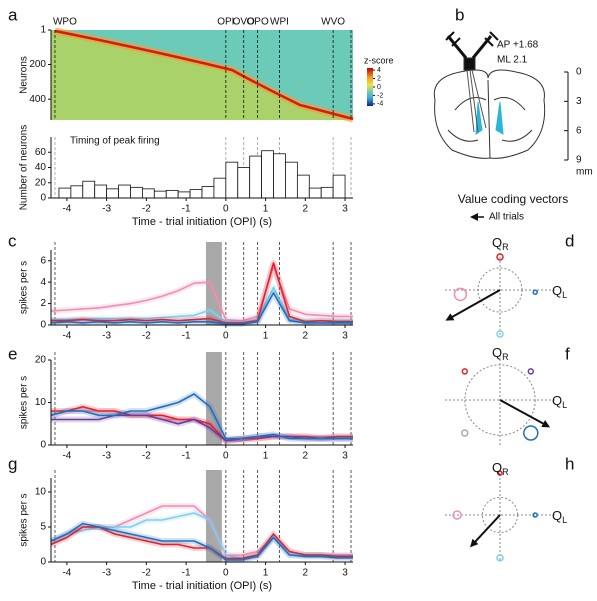  What do you see at coordinates (379, 78) in the screenshot?
I see `colorbar-tick-label: 2` at bounding box center [379, 78].